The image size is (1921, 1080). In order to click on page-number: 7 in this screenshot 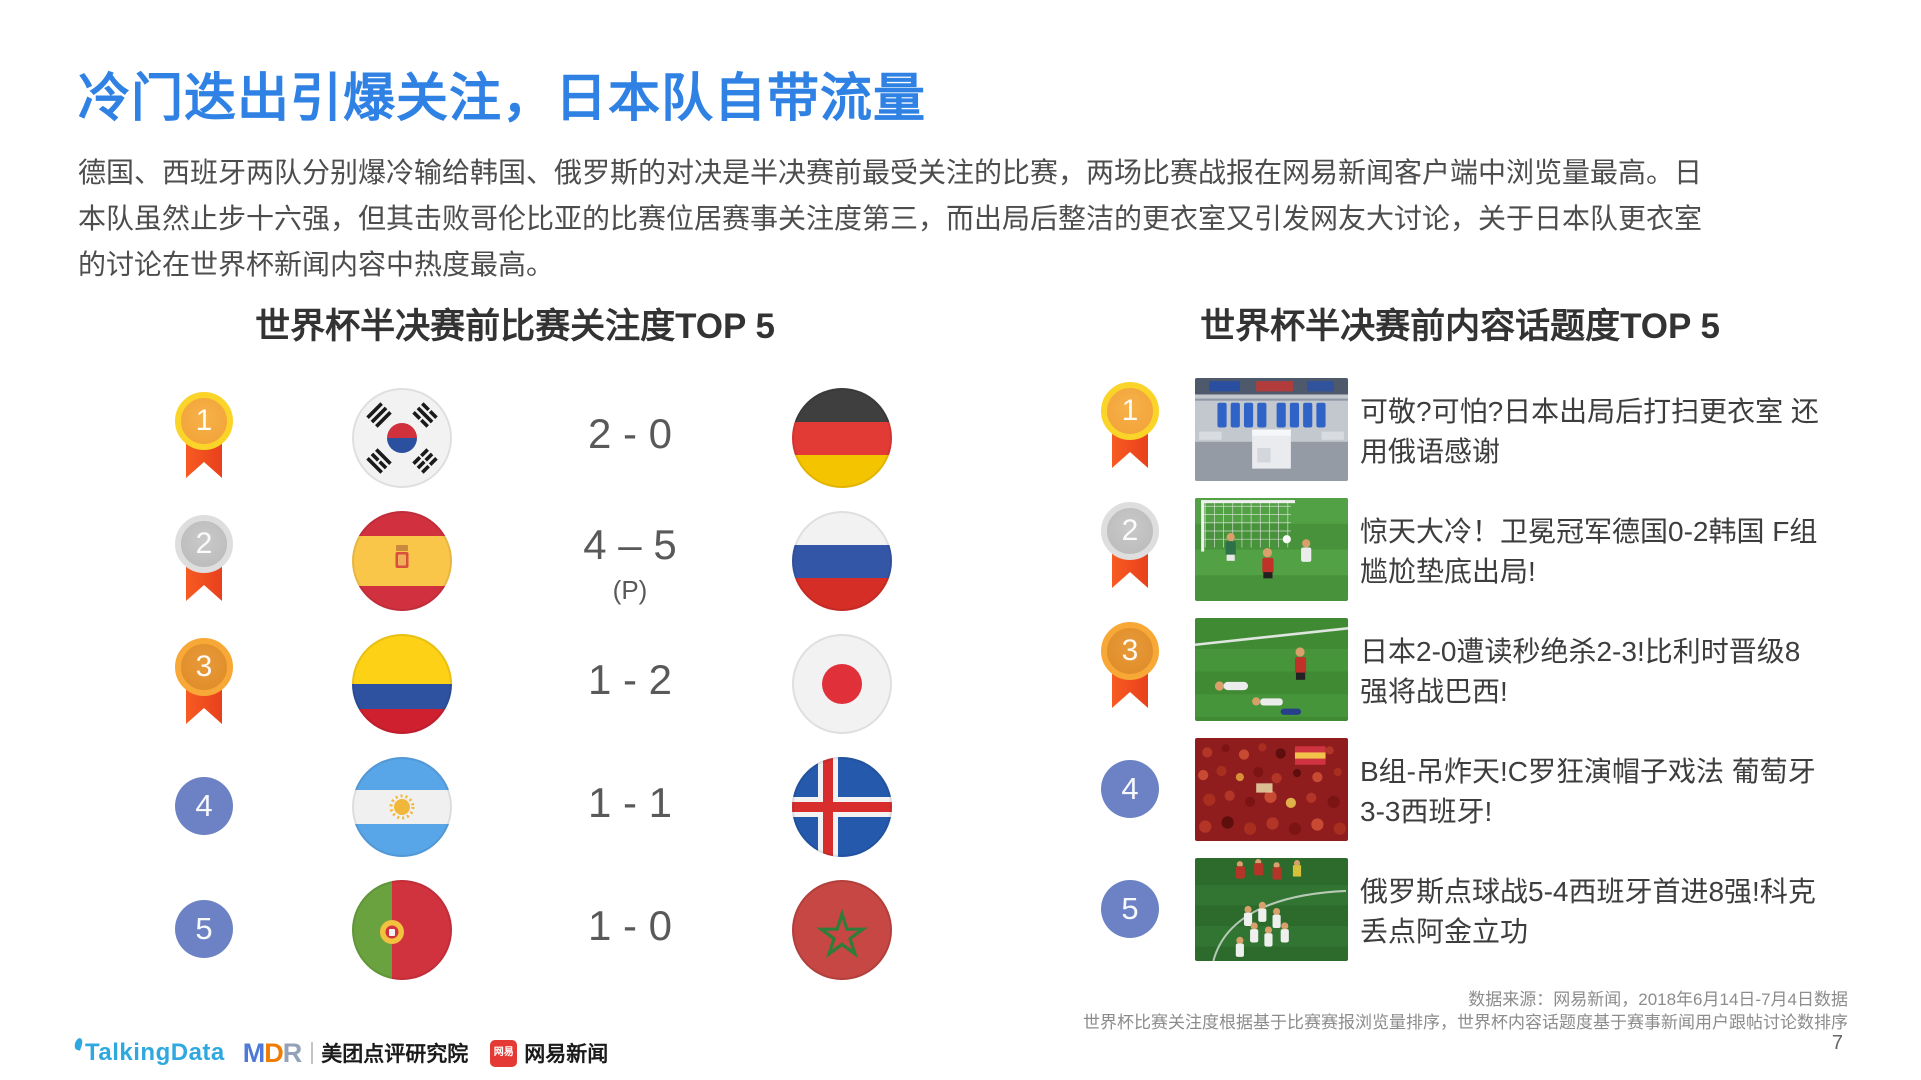, I will do `click(1837, 1043)`.